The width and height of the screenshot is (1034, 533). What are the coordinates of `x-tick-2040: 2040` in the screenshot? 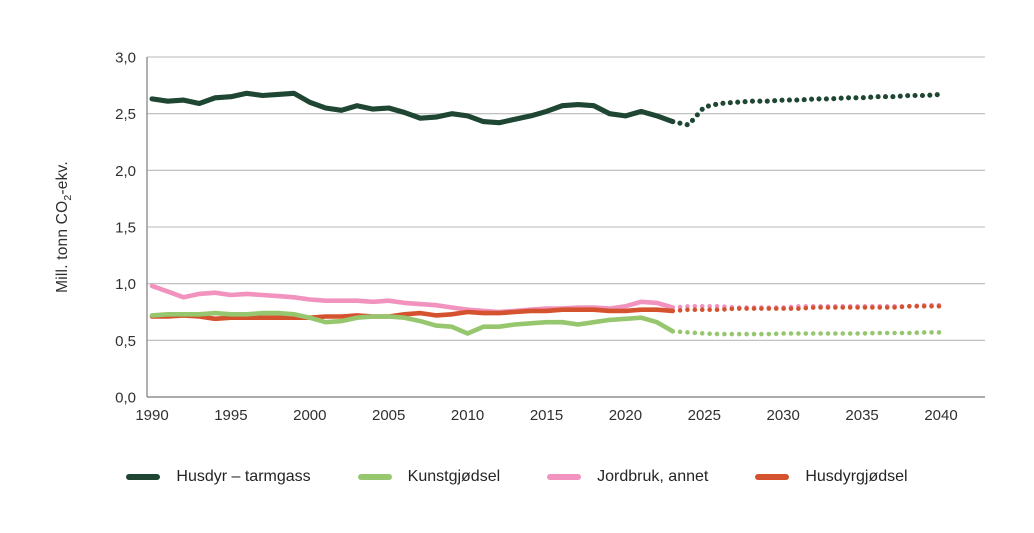 It's located at (940, 415).